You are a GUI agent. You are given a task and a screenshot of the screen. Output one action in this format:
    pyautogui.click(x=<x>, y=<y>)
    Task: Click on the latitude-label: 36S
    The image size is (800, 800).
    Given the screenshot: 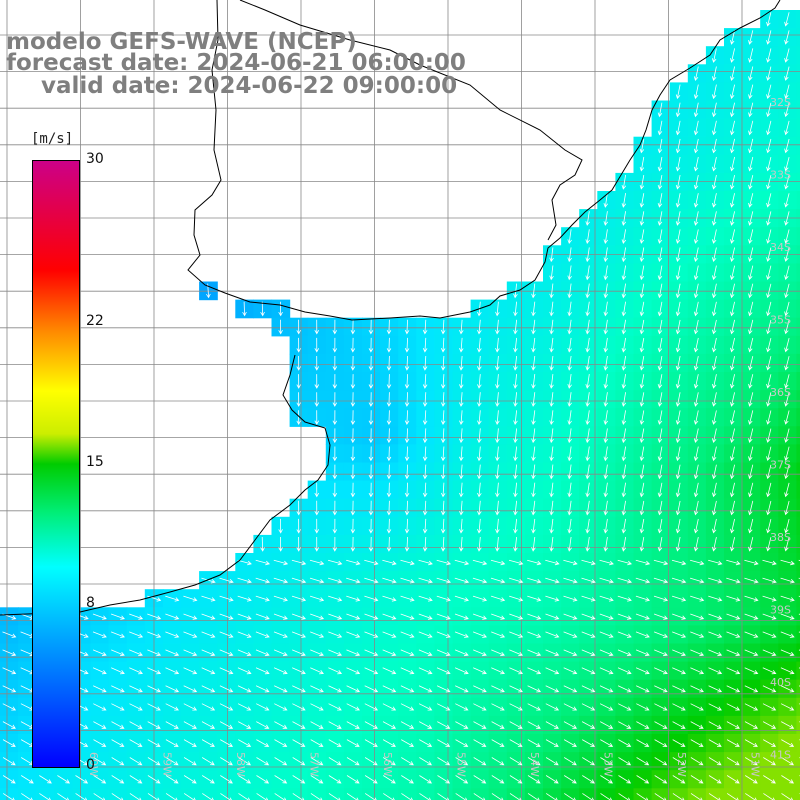 What is the action you would take?
    pyautogui.click(x=780, y=392)
    